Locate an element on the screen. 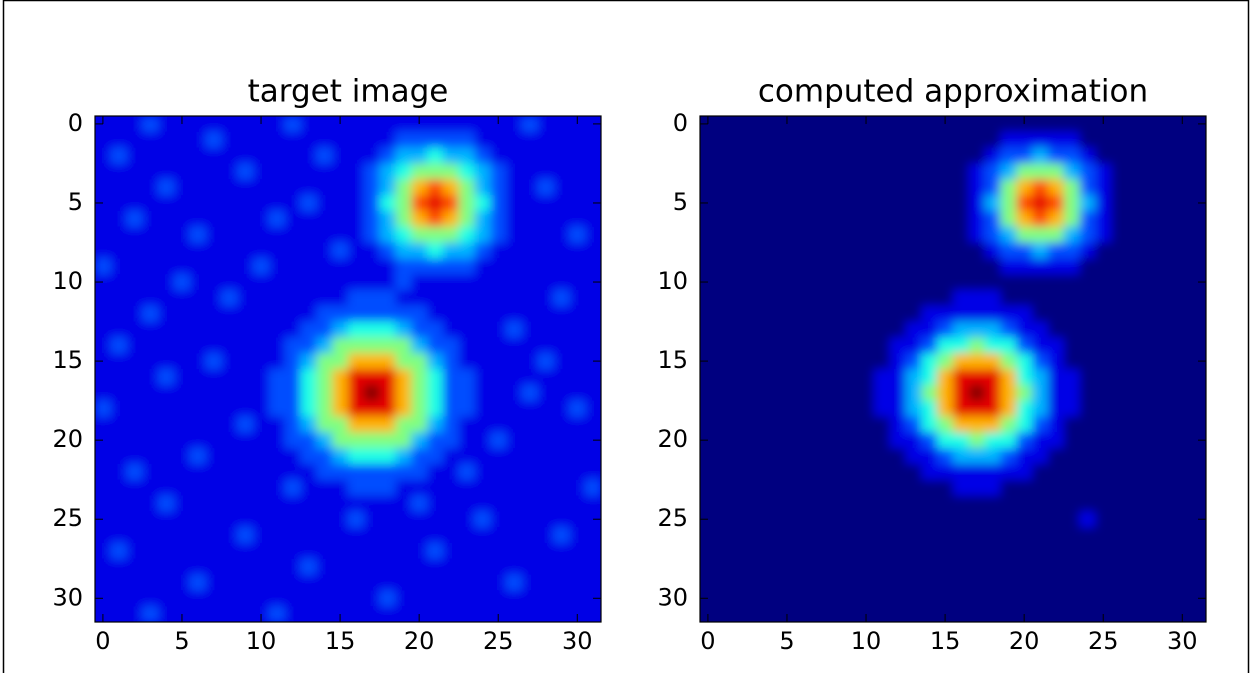  y-tick-label: 0 is located at coordinates (75, 123).